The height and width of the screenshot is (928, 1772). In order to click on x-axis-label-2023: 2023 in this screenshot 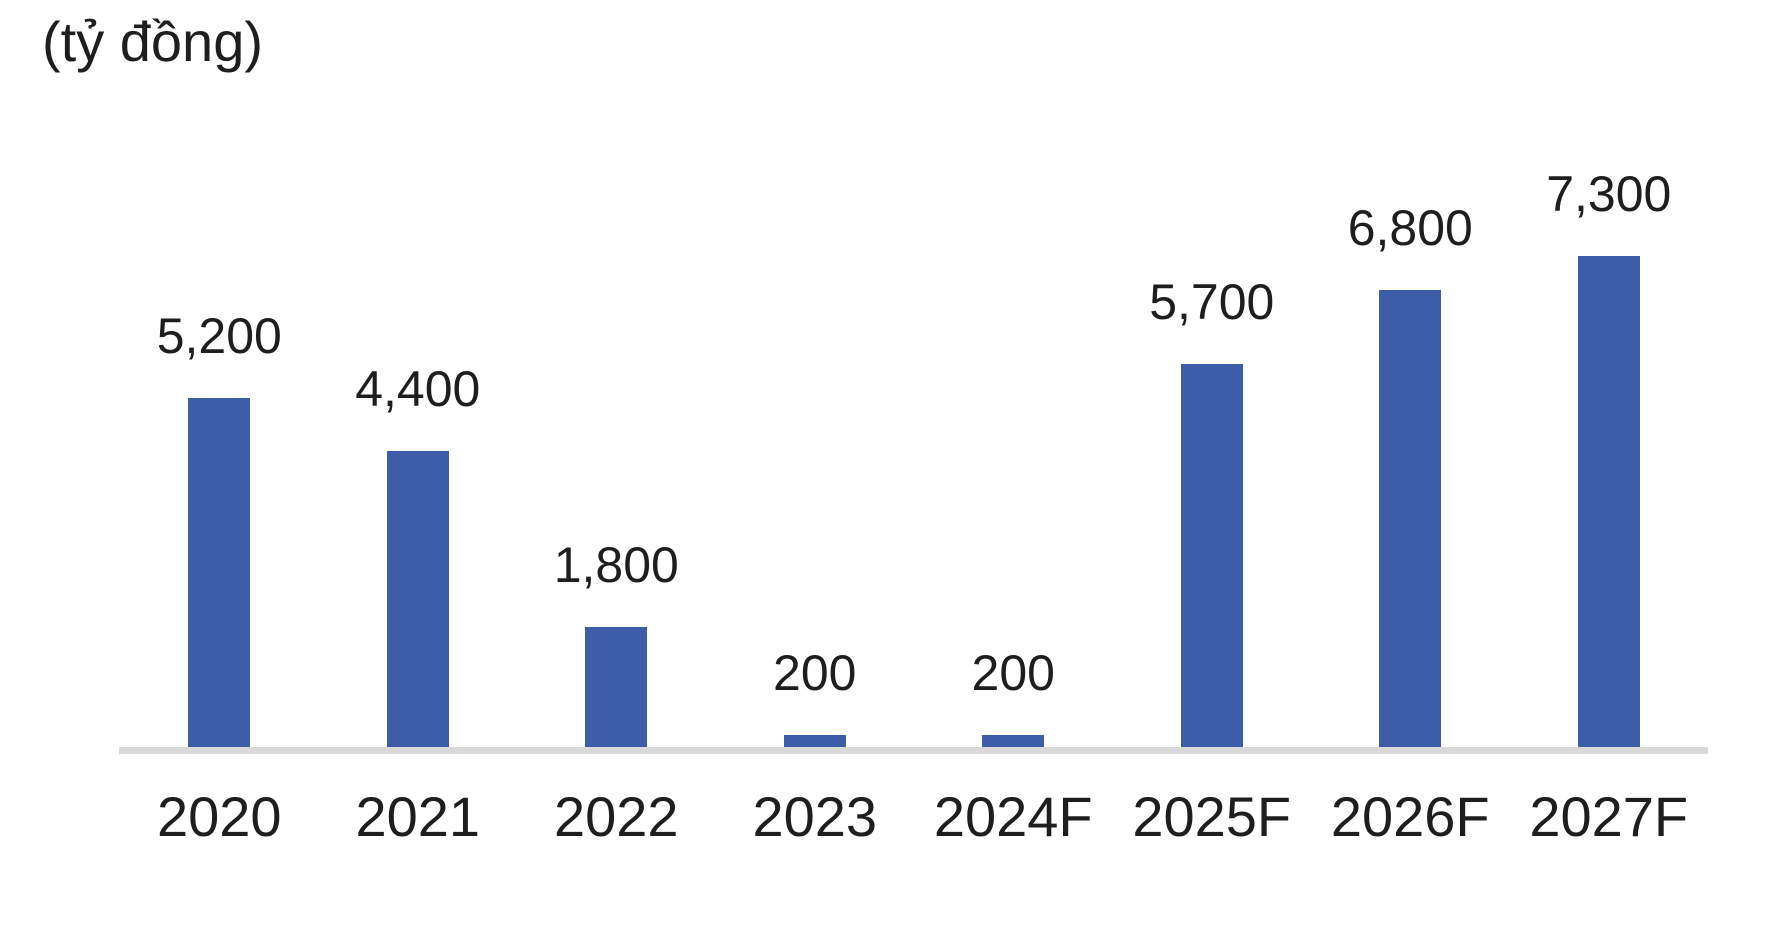, I will do `click(815, 816)`.